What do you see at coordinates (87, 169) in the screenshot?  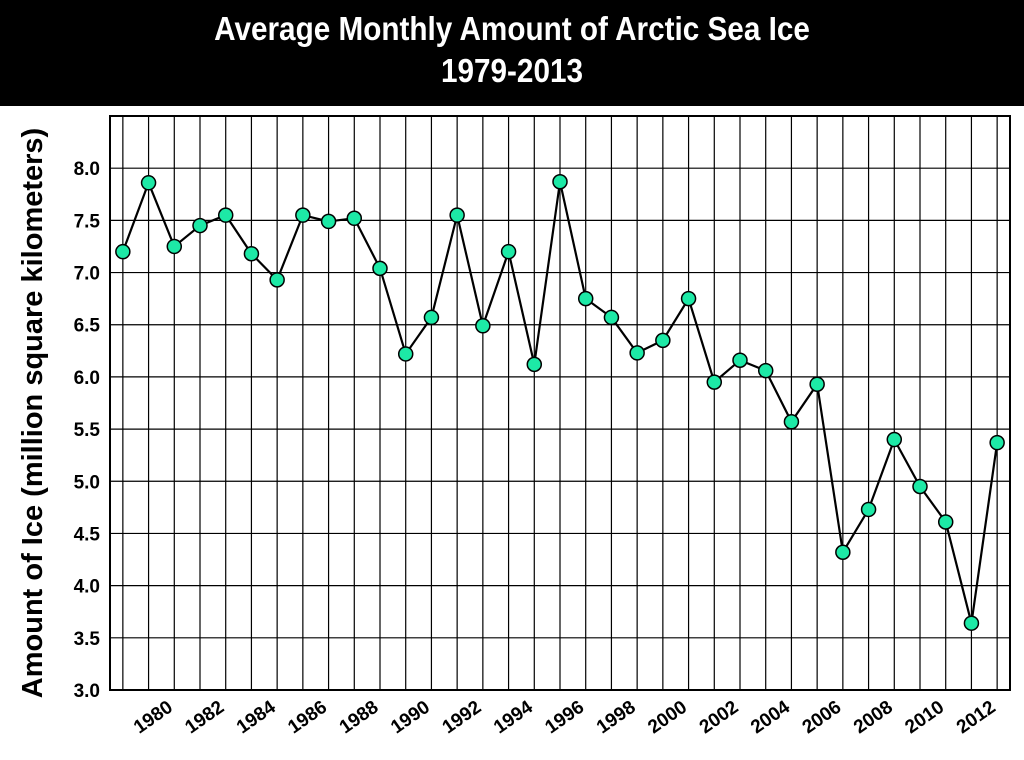 I see `y-tick-label: 8.0` at bounding box center [87, 169].